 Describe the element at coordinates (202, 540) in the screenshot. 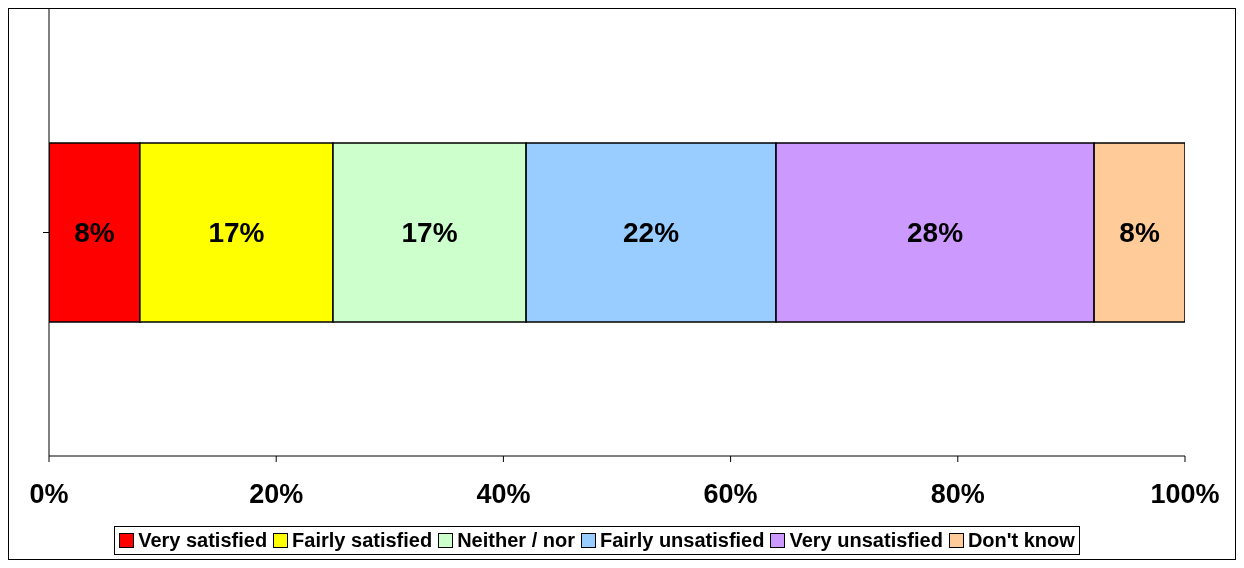

I see `legend-label: Very satisfied` at that location.